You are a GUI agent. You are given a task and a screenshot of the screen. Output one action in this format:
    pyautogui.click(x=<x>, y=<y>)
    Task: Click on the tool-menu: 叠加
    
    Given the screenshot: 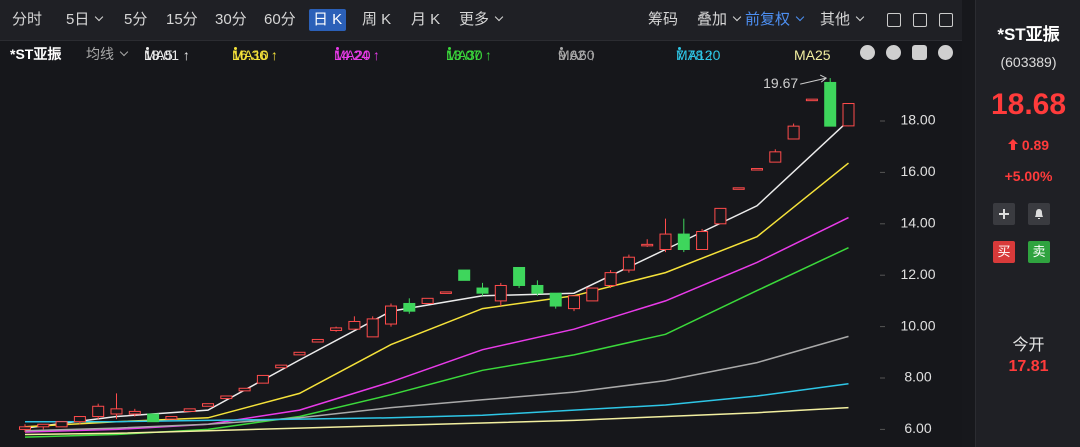 What is the action you would take?
    pyautogui.click(x=718, y=20)
    